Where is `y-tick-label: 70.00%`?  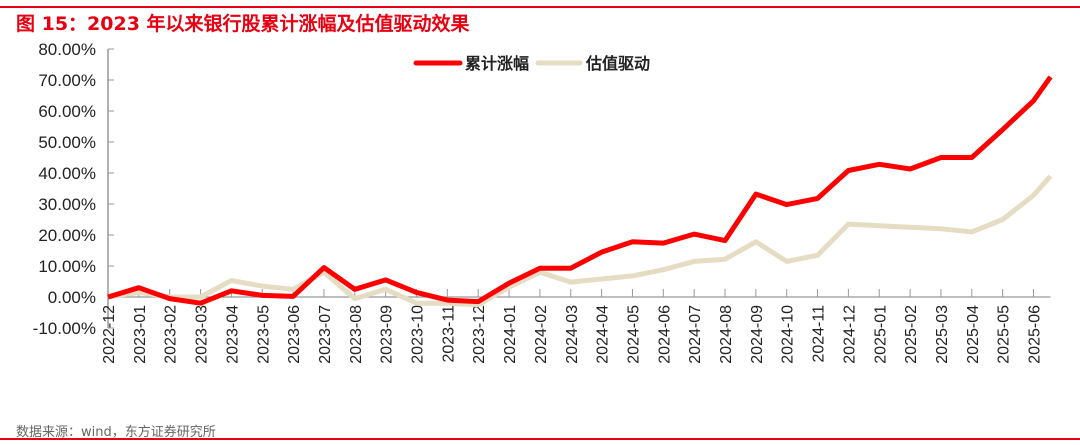 y-tick-label: 70.00% is located at coordinates (67, 80).